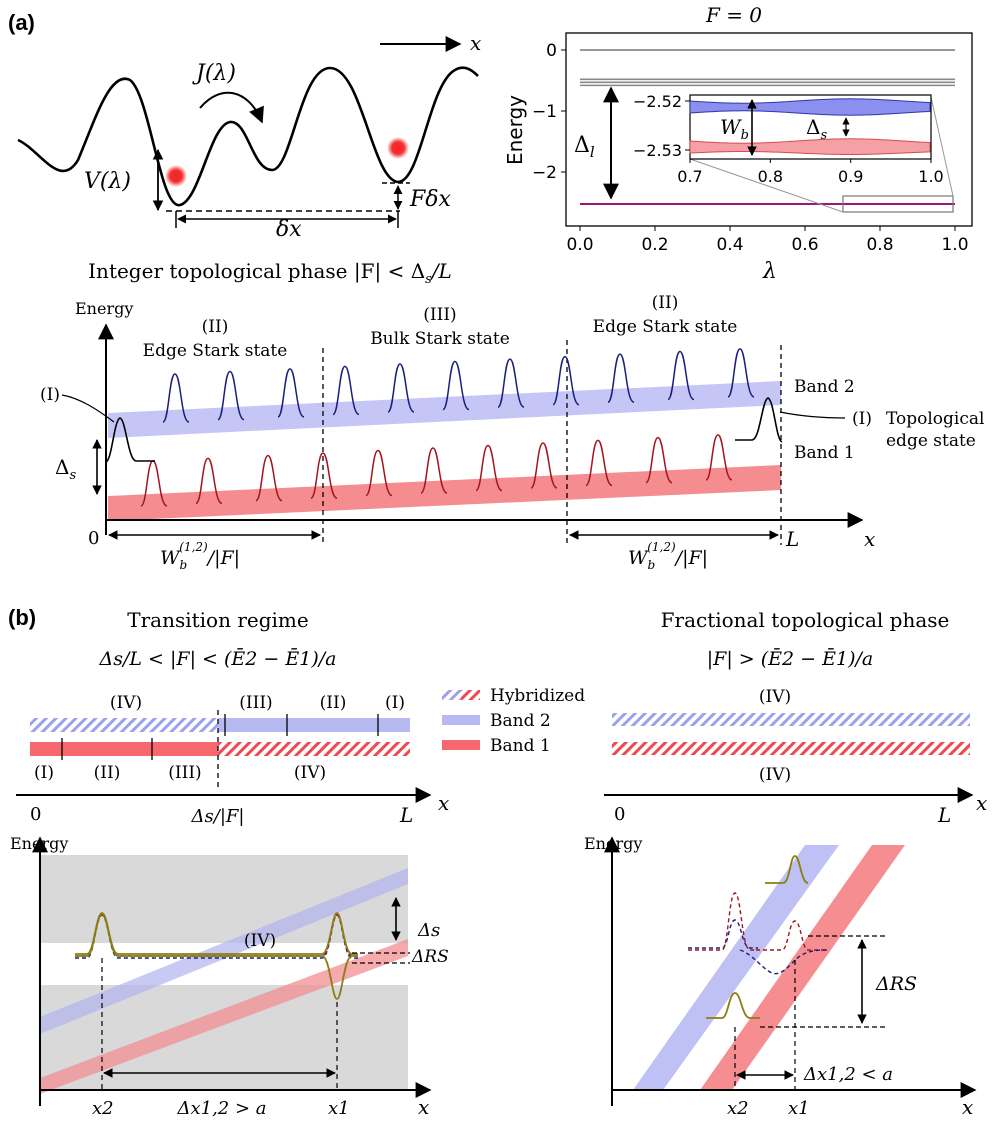  What do you see at coordinates (619, 814) in the screenshot?
I see `f-origin: 0` at bounding box center [619, 814].